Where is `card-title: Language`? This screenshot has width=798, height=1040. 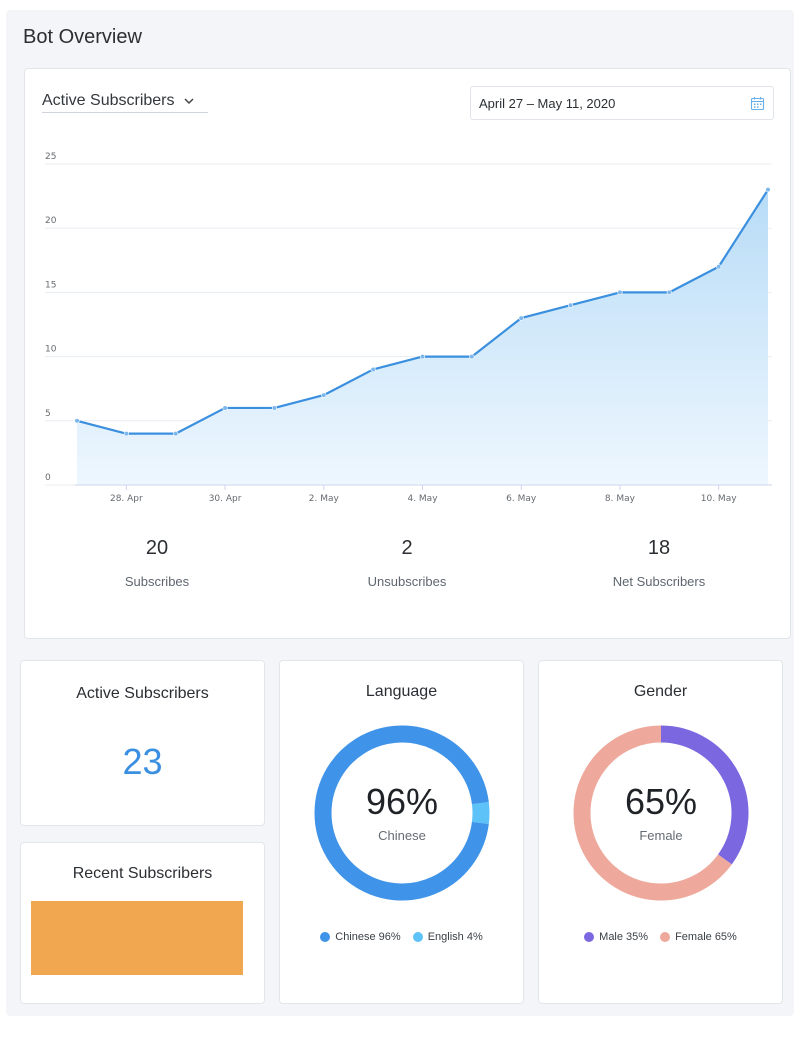
card-title: Language is located at coordinates (401, 691).